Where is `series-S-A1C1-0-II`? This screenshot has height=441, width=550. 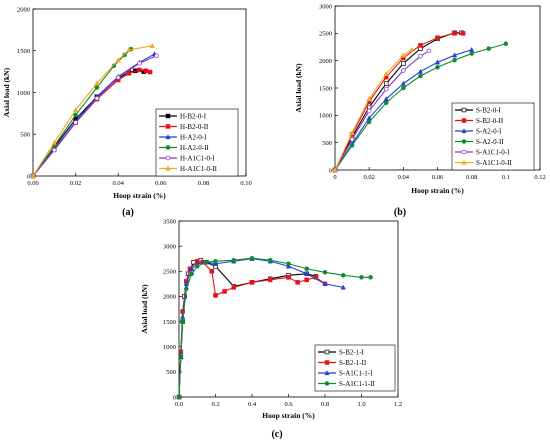 series-S-A1C1-0-II is located at coordinates (373, 109).